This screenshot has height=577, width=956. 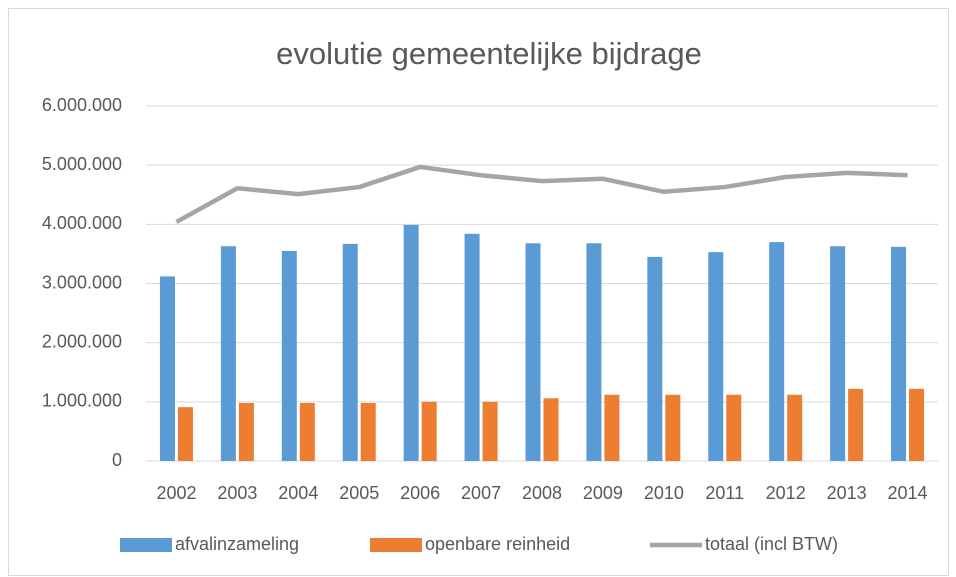 I want to click on x-tick-label: 2004, so click(x=298, y=493).